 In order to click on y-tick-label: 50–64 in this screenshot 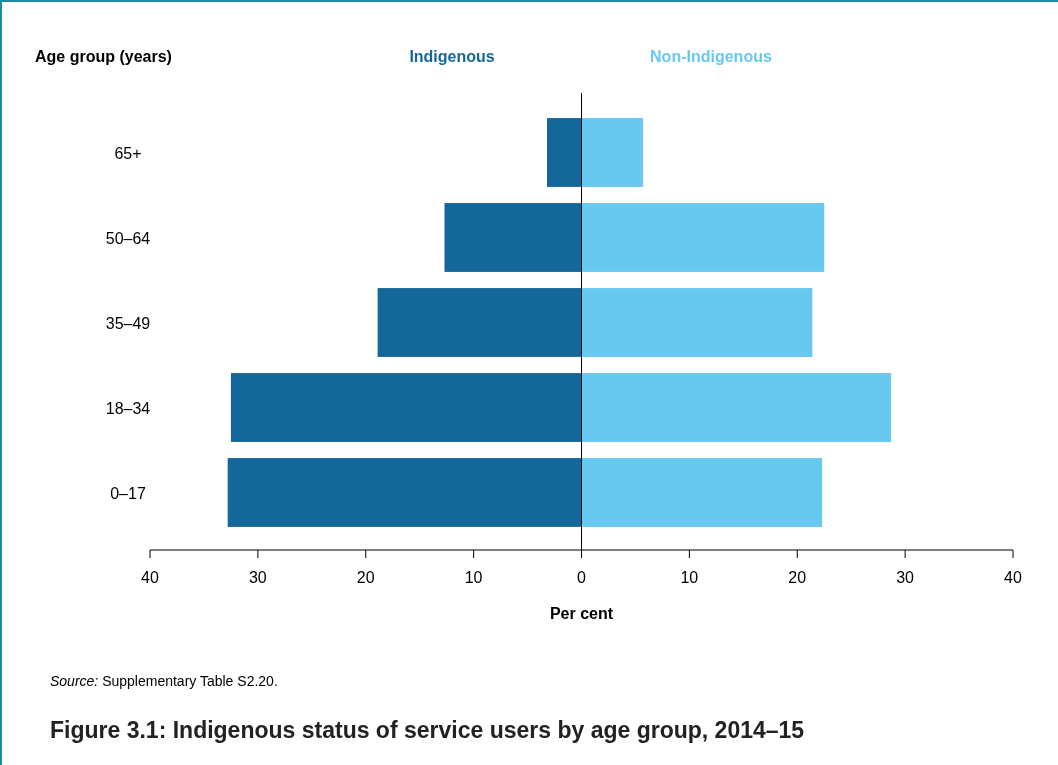, I will do `click(128, 238)`.